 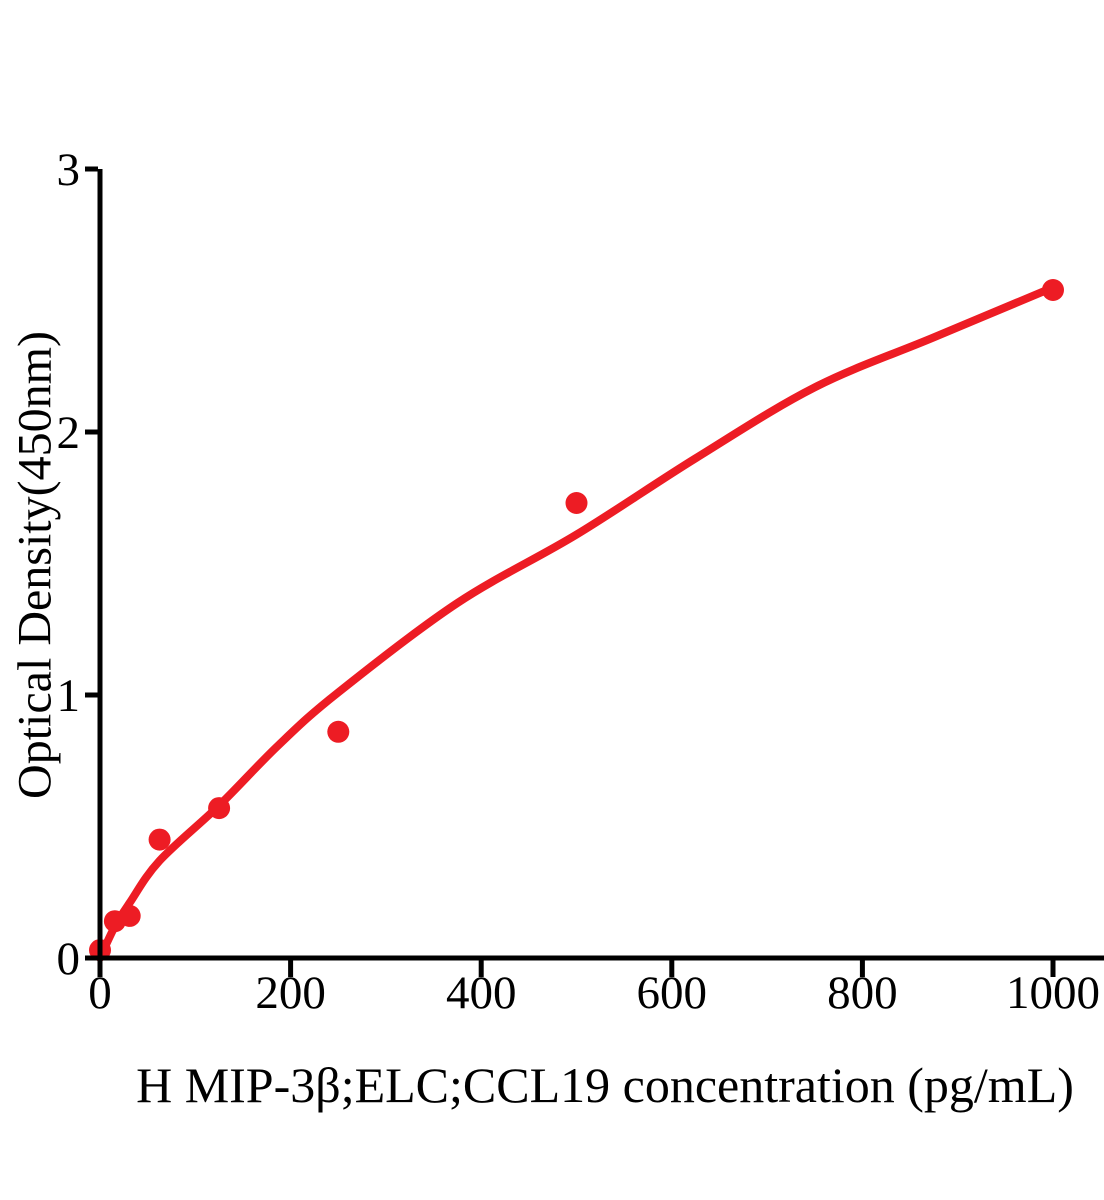 I want to click on data-point-62.5, so click(x=159, y=839).